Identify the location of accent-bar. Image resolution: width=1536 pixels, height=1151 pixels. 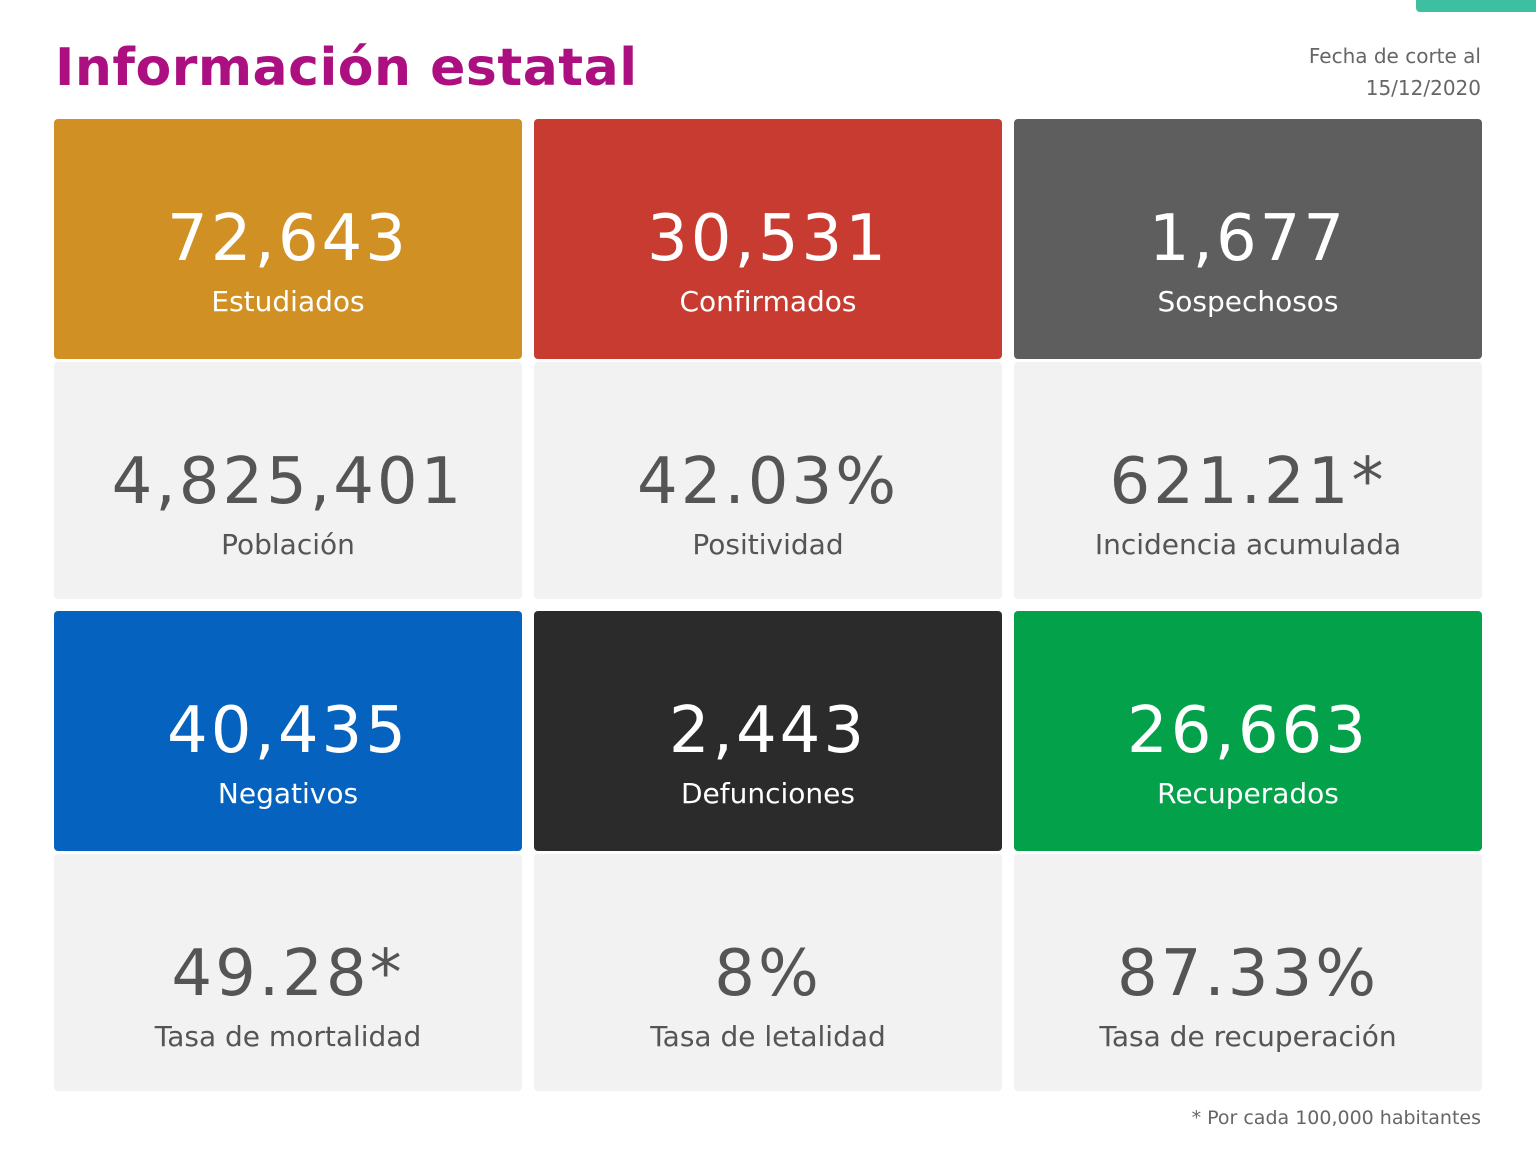
(1476, 6).